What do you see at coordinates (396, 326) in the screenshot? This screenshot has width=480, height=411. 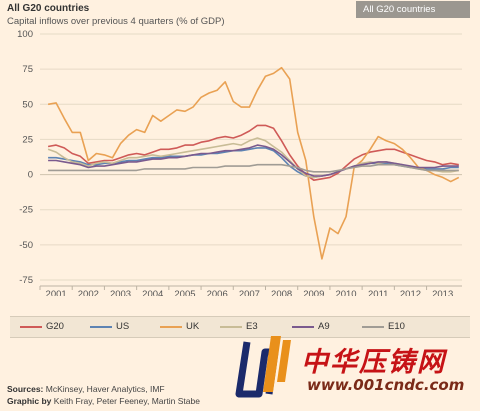 I see `legend-label: E10` at bounding box center [396, 326].